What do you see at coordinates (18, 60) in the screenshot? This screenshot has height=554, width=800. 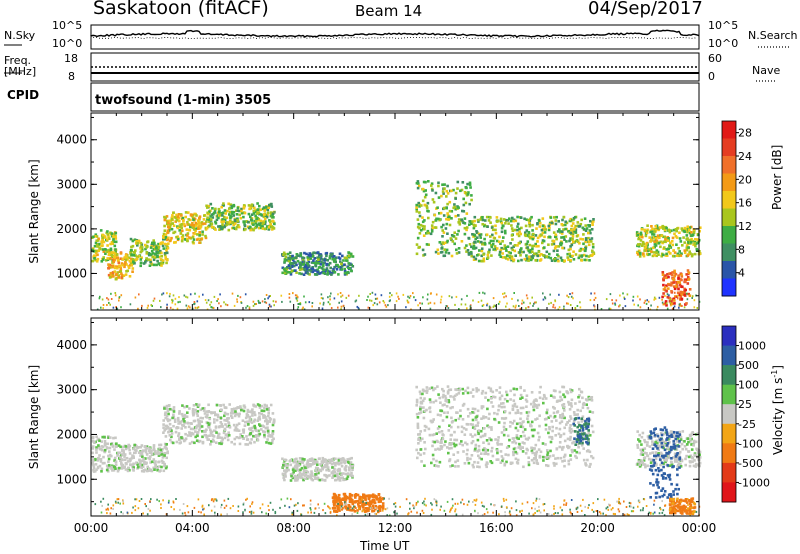 I see `freq-label: Freq.` at bounding box center [18, 60].